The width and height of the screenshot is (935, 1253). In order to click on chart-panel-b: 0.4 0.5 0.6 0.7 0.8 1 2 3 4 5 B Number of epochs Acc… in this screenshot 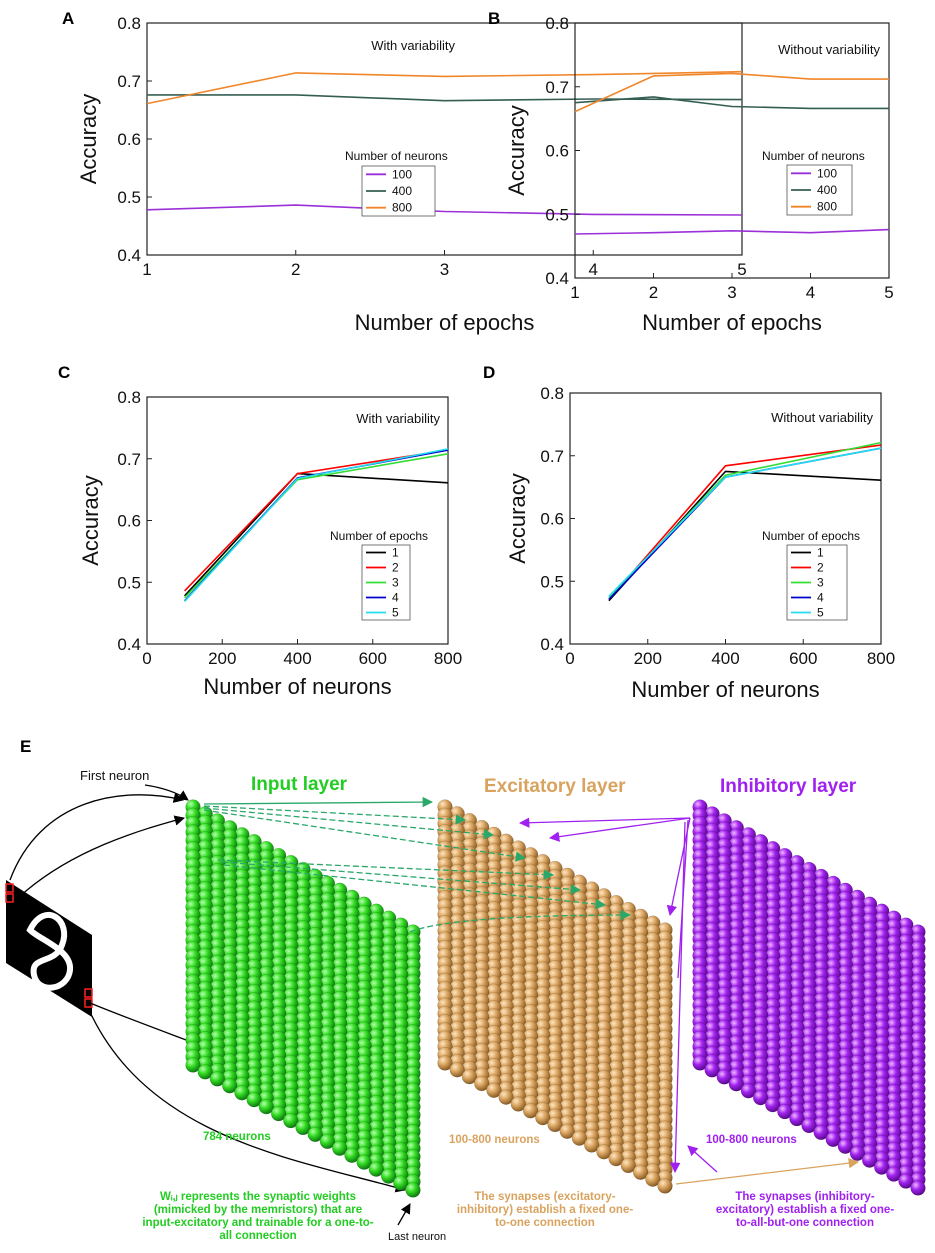, I will do `click(691, 172)`.